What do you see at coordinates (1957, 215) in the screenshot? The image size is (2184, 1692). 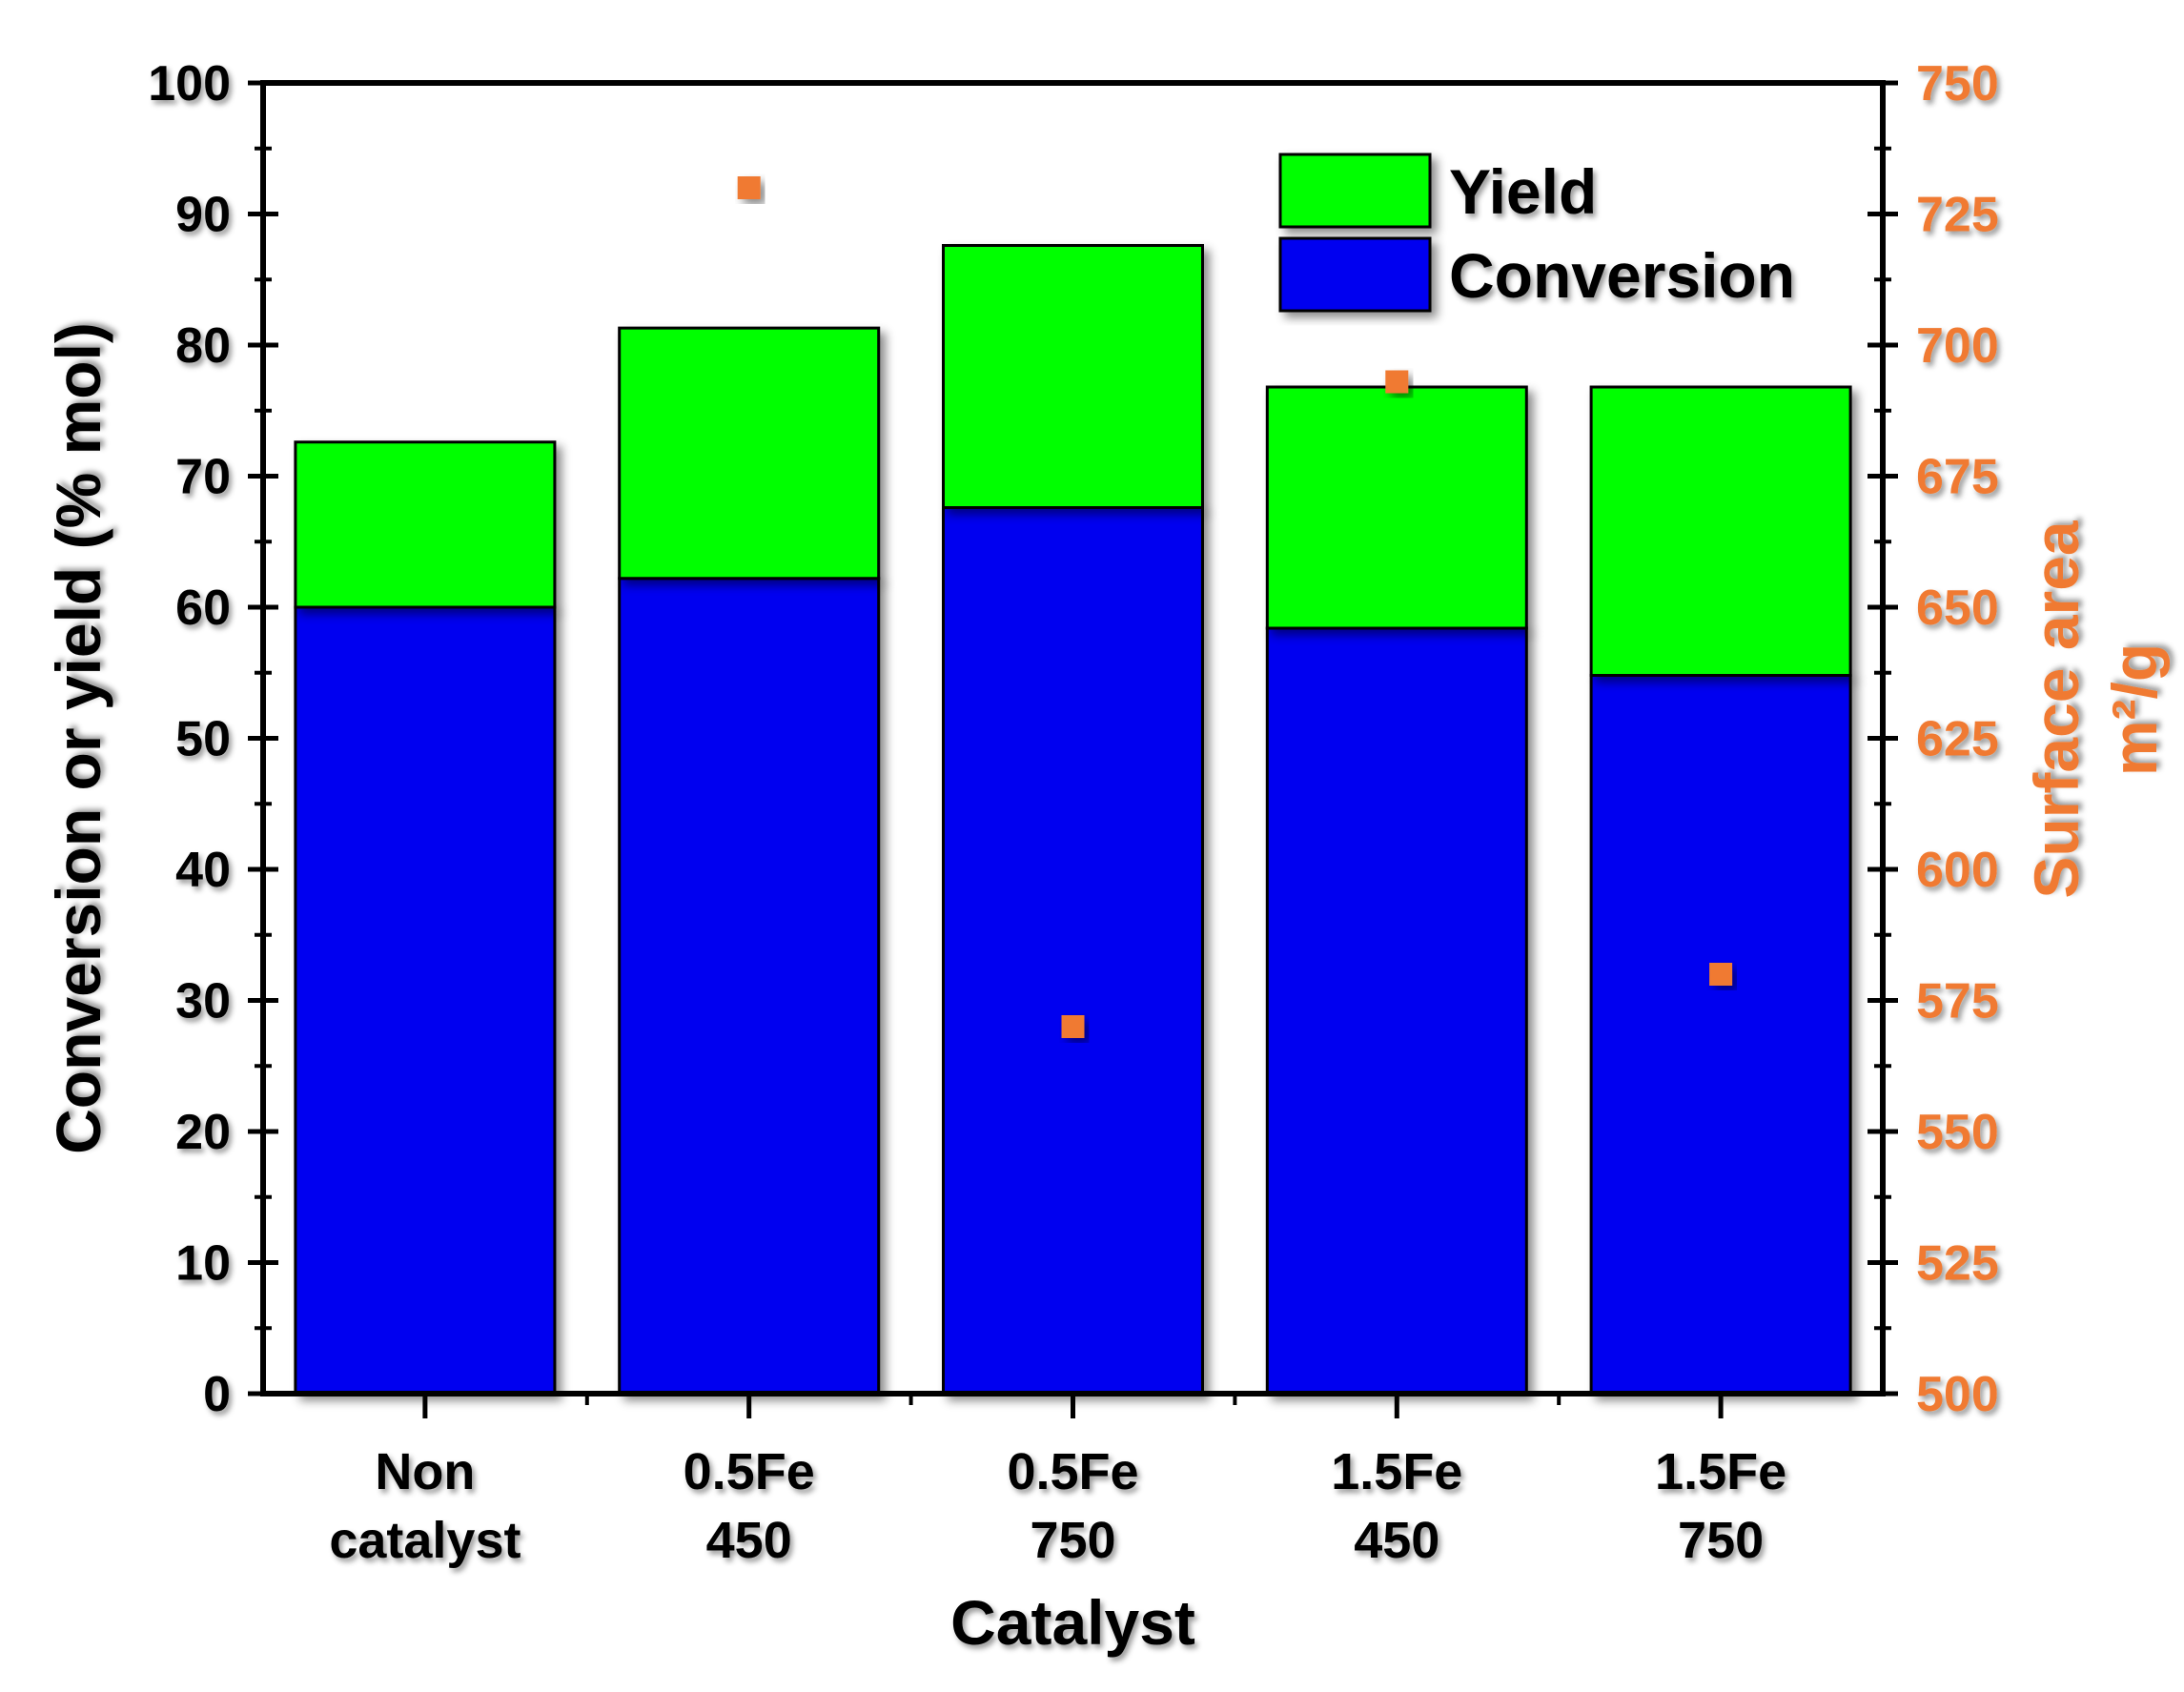 I see `y2-tick-label: 725` at bounding box center [1957, 215].